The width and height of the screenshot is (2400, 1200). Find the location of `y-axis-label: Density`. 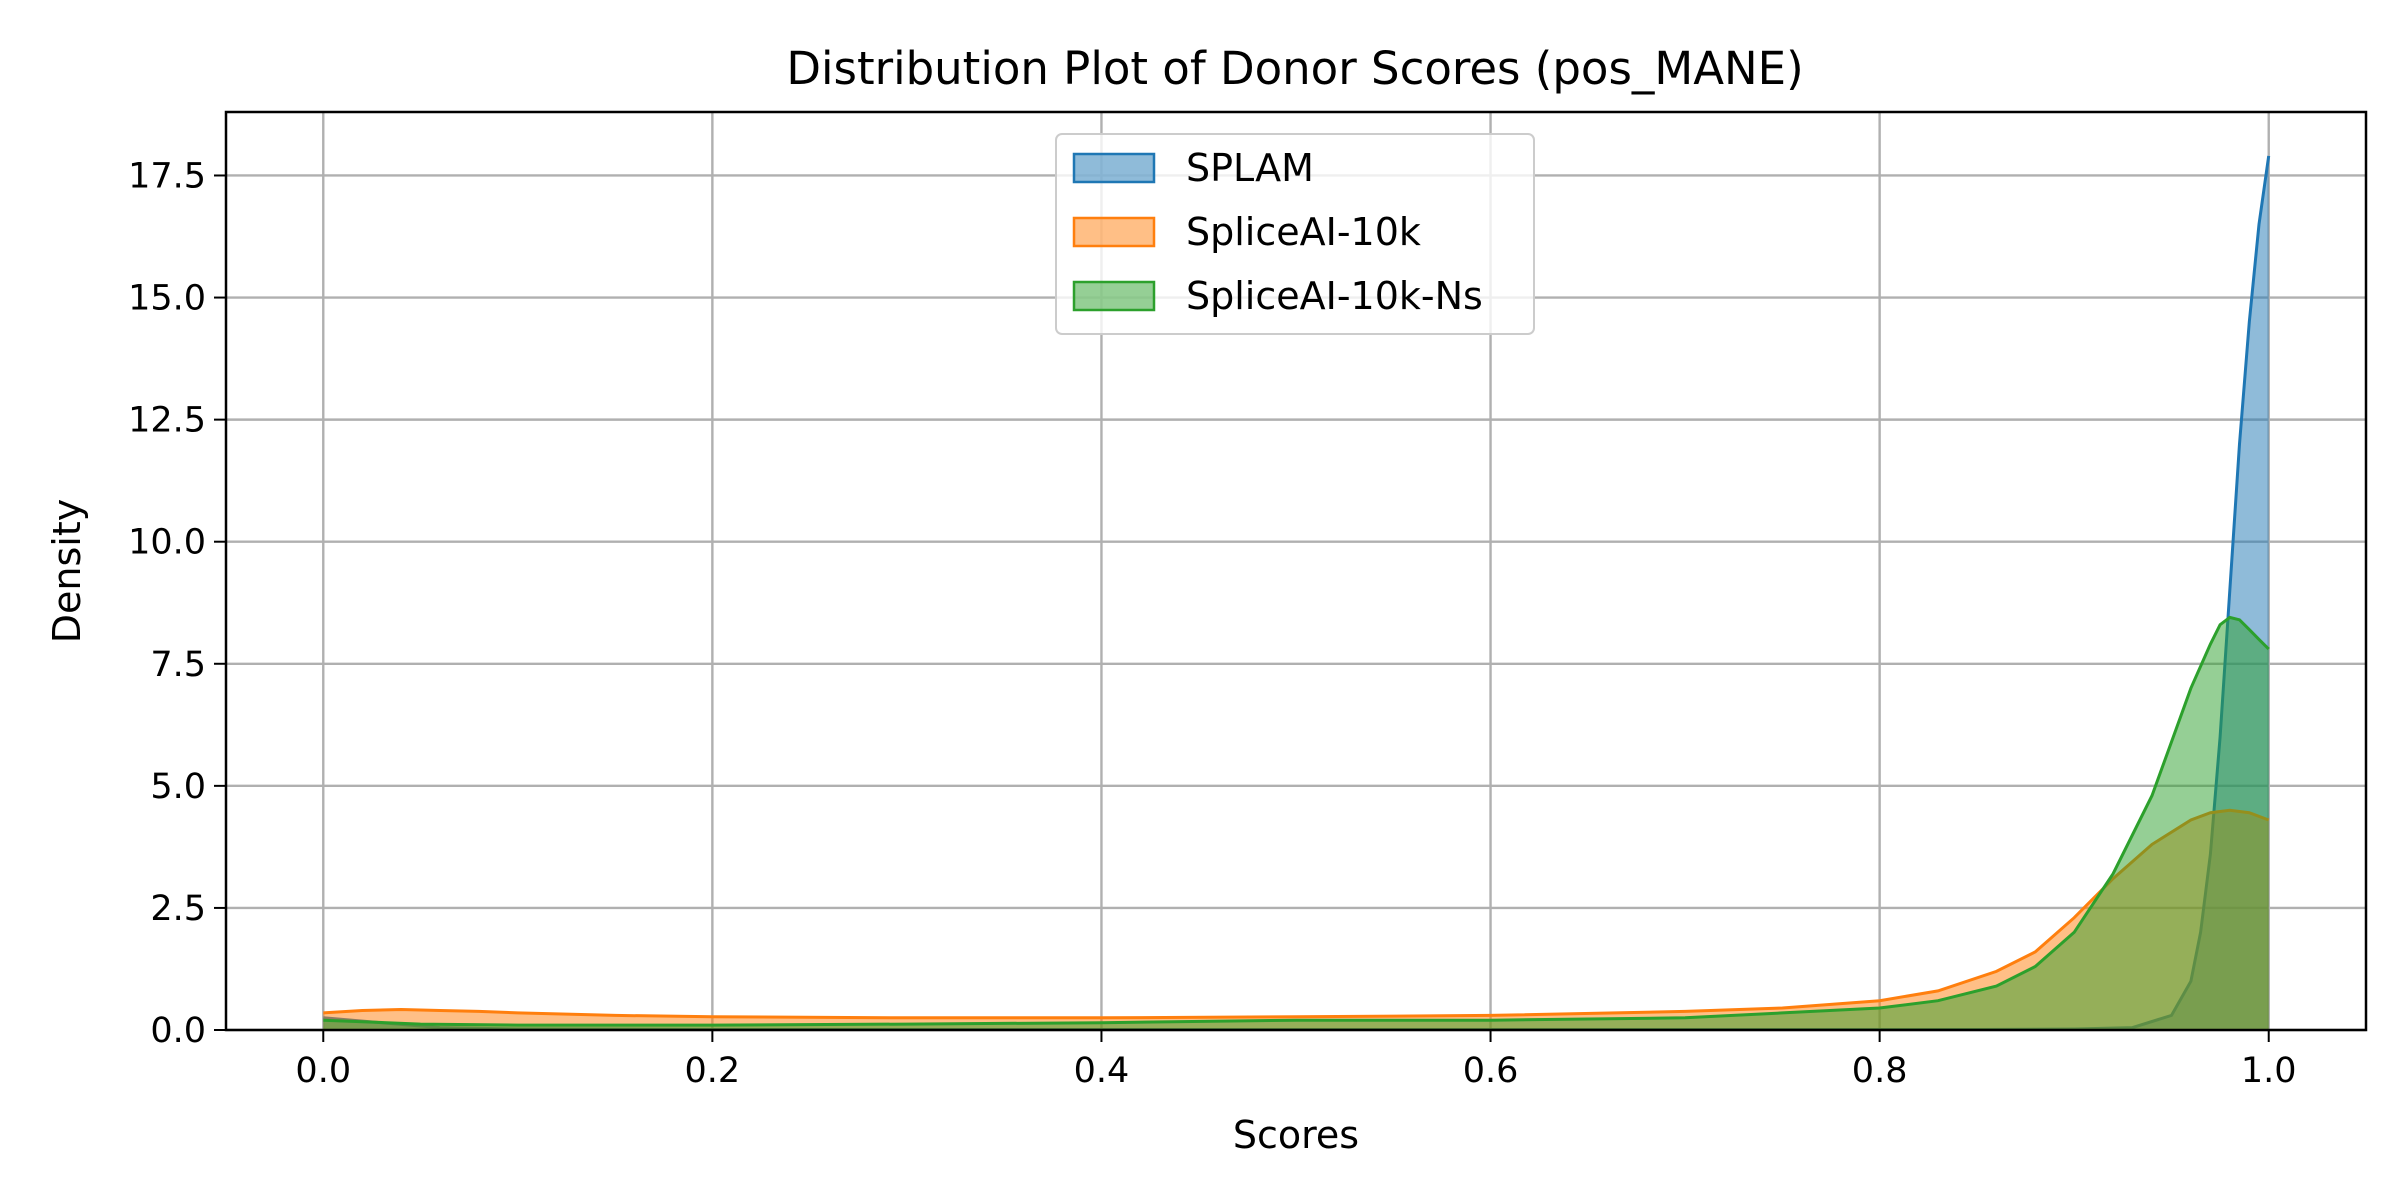

y-axis-label: Density is located at coordinates (67, 571).